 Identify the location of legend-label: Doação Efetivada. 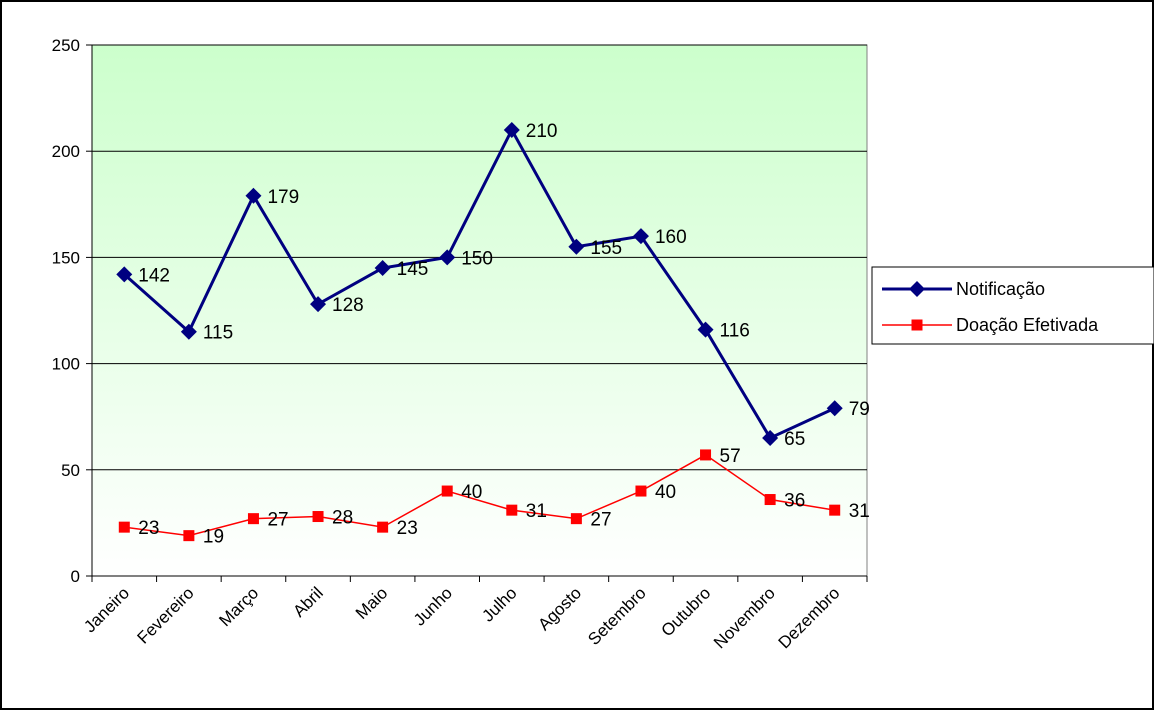
(1027, 325).